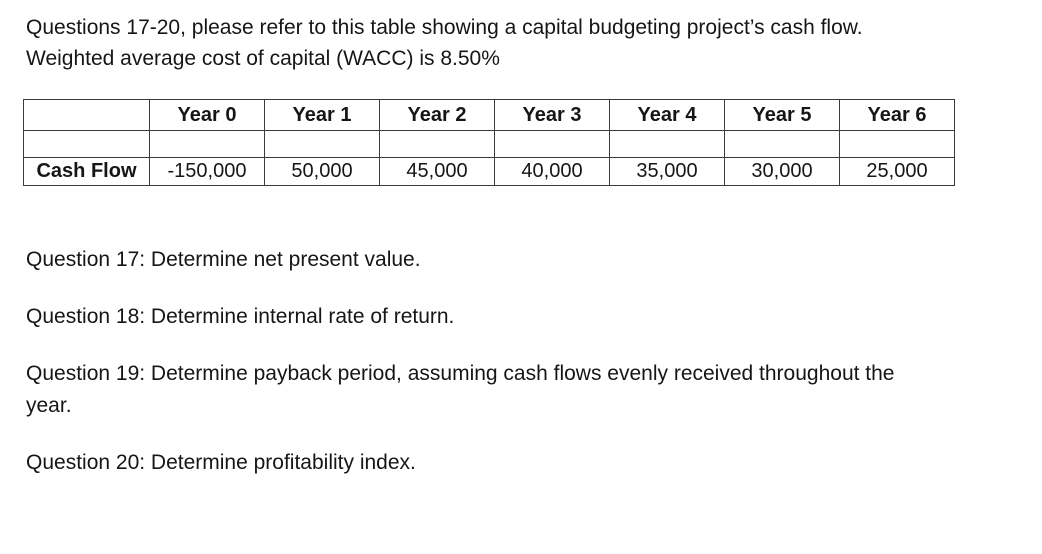 The height and width of the screenshot is (554, 1042). Describe the element at coordinates (552, 171) in the screenshot. I see `cashflow-value-year3: 40,000` at that location.